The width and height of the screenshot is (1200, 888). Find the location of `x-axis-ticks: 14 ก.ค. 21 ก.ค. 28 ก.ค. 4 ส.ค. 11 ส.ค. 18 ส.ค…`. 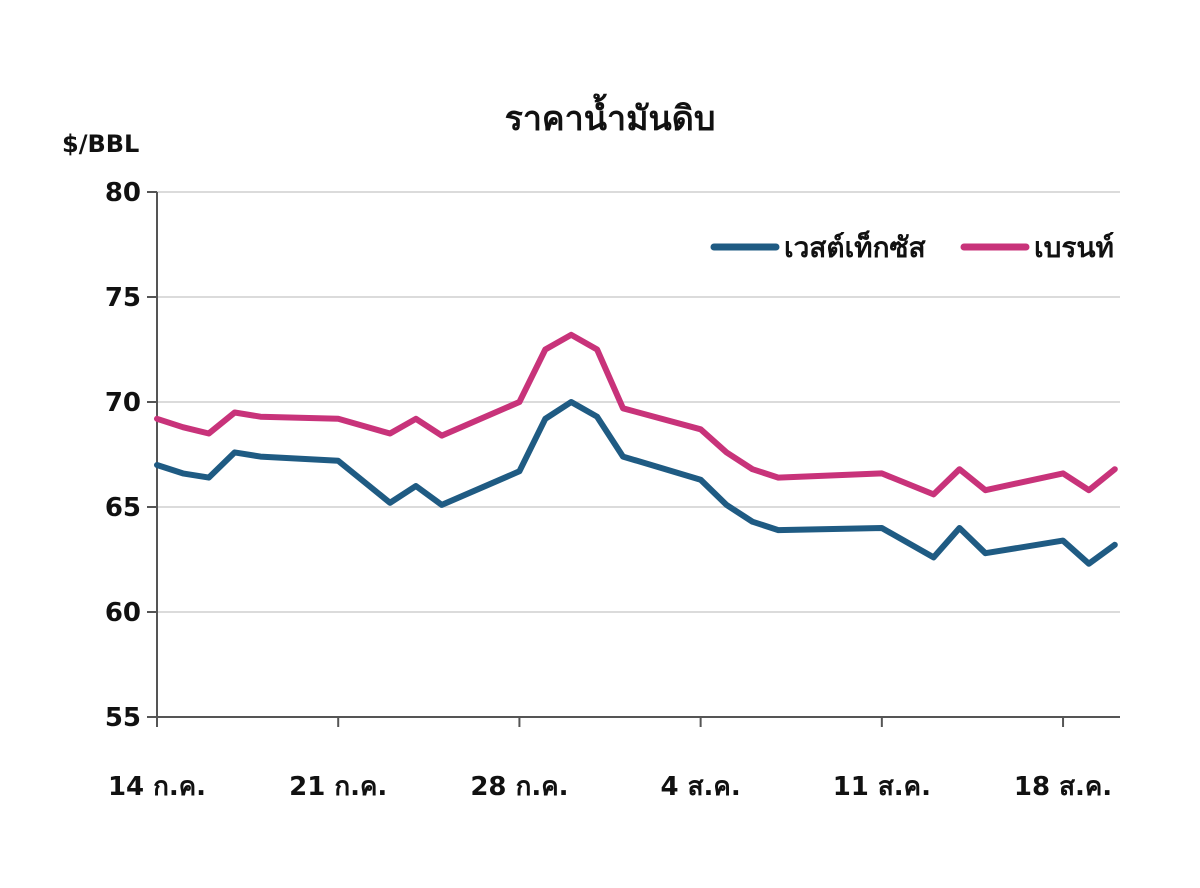

x-axis-ticks: 14 ก.ค. 21 ก.ค. 28 ก.ค. 4 ส.ค. 11 ส.ค. 18 ส.ค… is located at coordinates (610, 759).